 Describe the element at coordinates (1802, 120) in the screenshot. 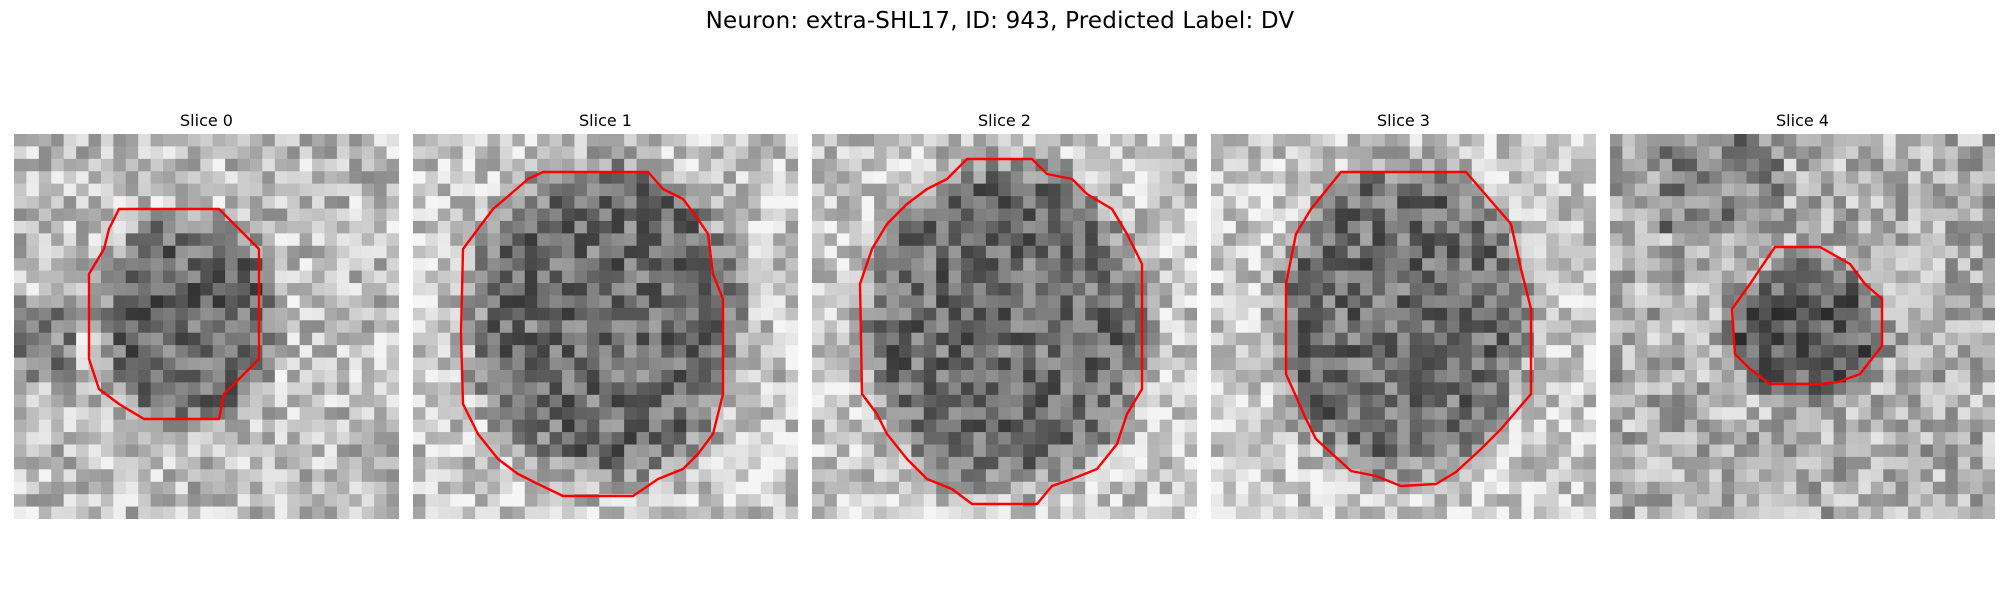

I see `panel-title: Slice 4` at that location.